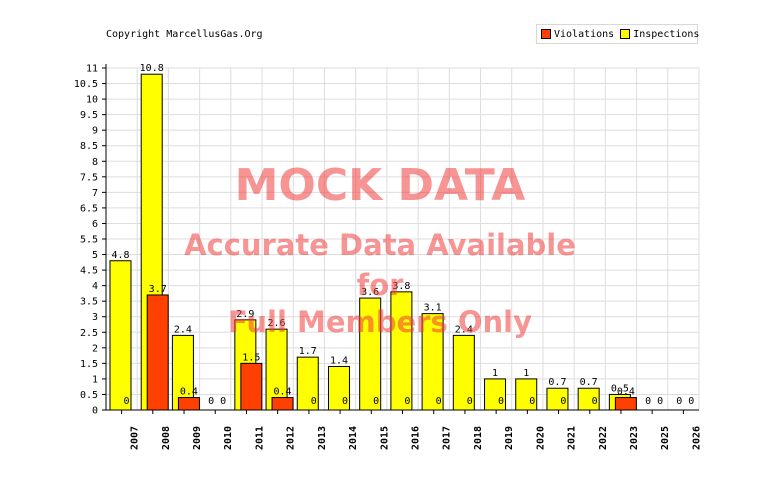 The image size is (760, 500). Describe the element at coordinates (95, 317) in the screenshot. I see `y-tick-label: 3` at that location.